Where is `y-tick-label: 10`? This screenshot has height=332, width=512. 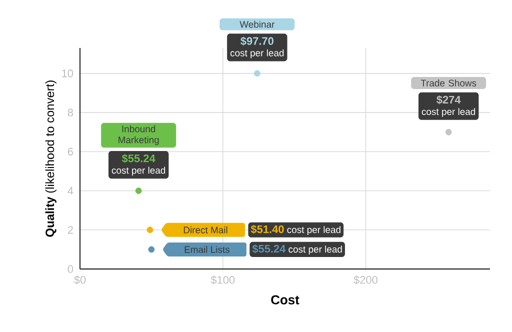
y-tick-label: 10 is located at coordinates (68, 74).